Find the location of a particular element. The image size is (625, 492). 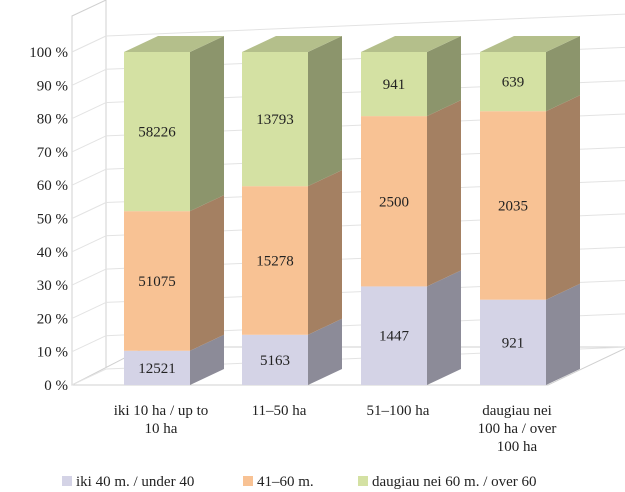

legend-entry: daugiau nei 60 m. / over 60 is located at coordinates (454, 482).